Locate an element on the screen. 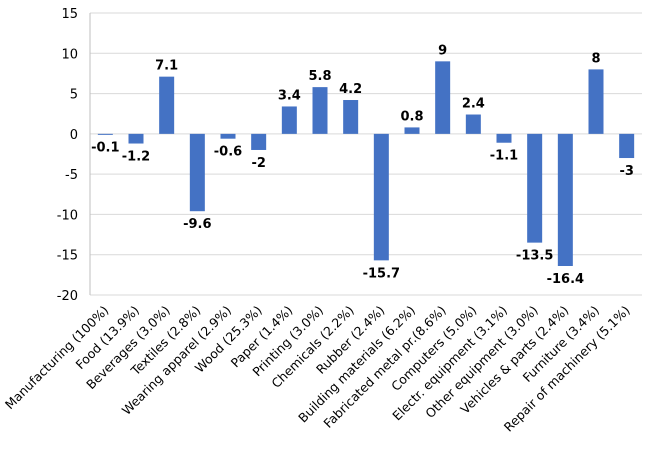  data-label: -0.6 is located at coordinates (228, 152).